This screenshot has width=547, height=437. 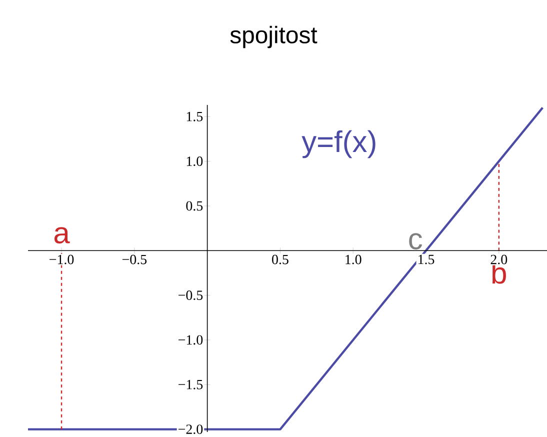 I want to click on x-tick-label: 0.5, so click(x=280, y=259).